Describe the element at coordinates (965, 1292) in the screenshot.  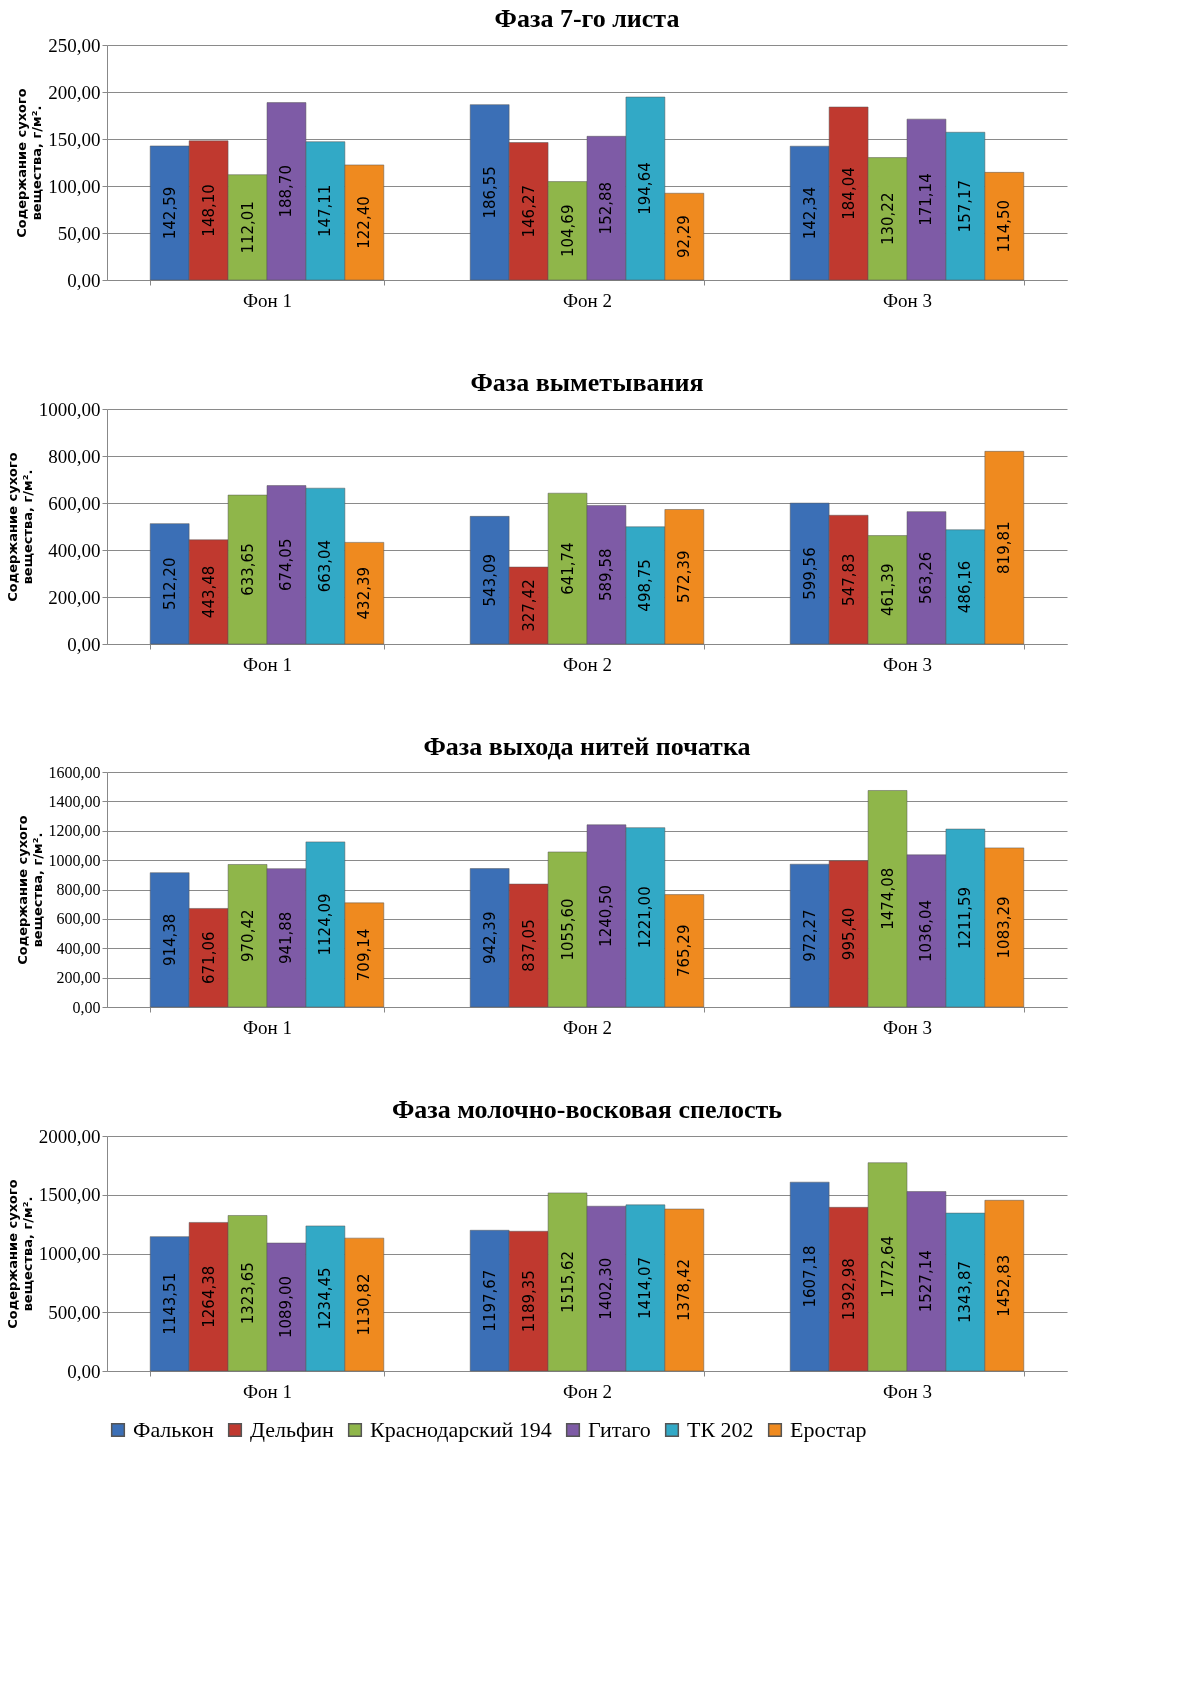
I see `data-label: 1343,87` at that location.